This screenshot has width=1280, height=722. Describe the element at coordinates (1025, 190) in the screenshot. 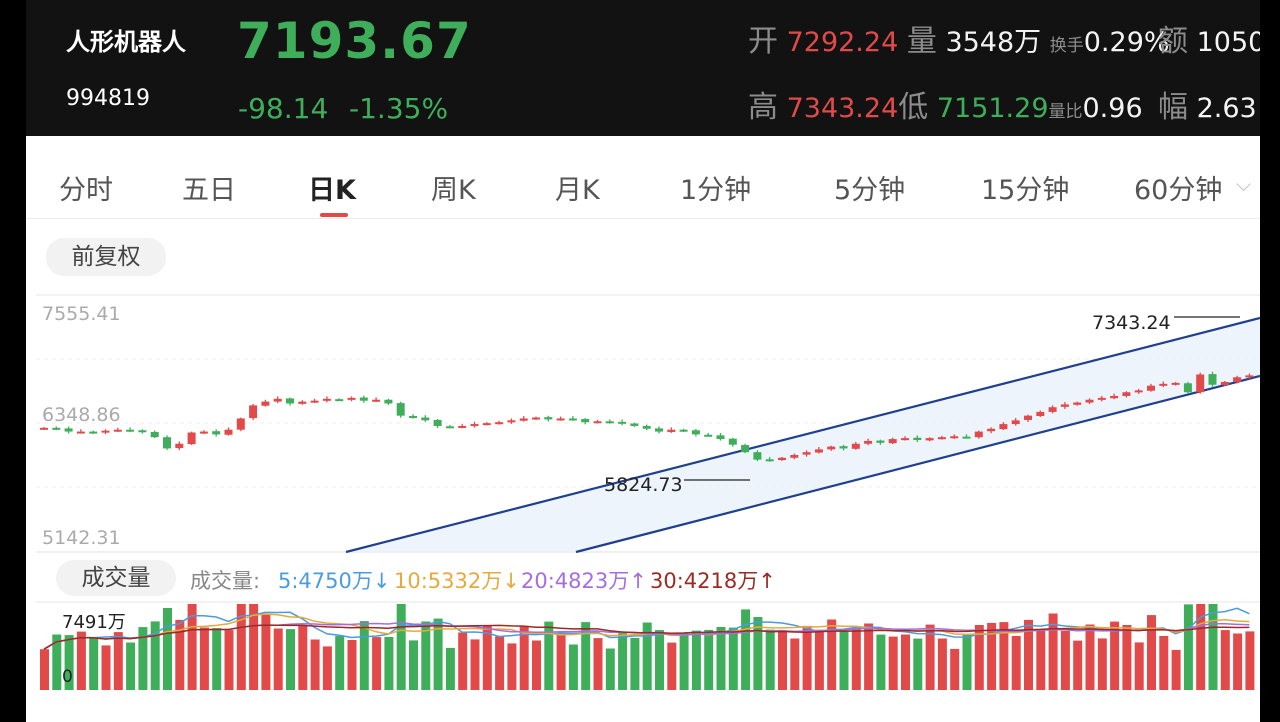

I see `tab-15min: 15分钟` at that location.